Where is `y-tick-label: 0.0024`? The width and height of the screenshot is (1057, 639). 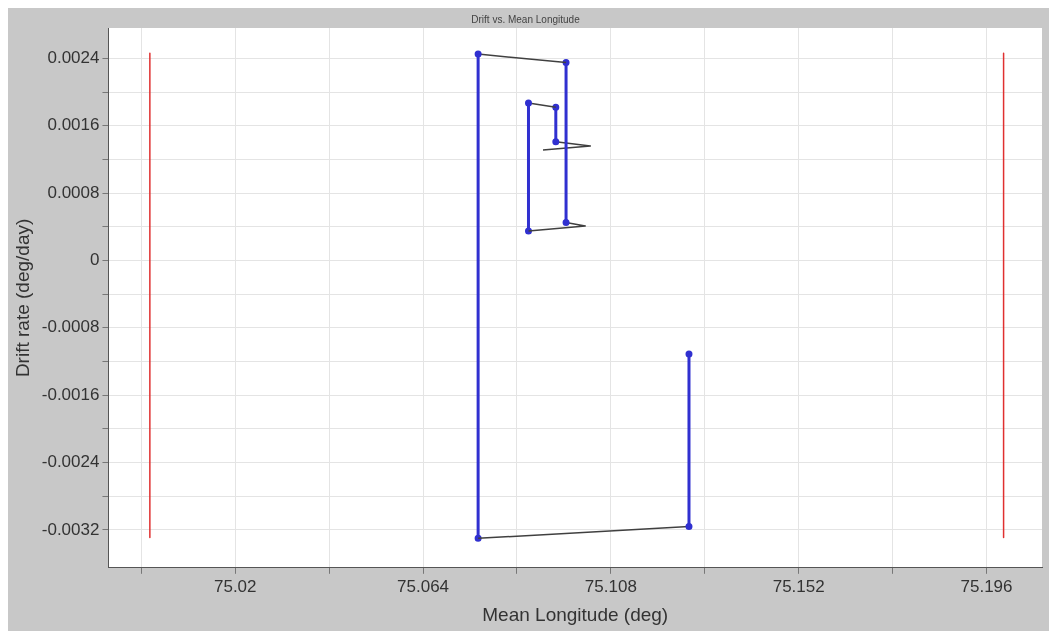 y-tick-label: 0.0024 is located at coordinates (73, 57).